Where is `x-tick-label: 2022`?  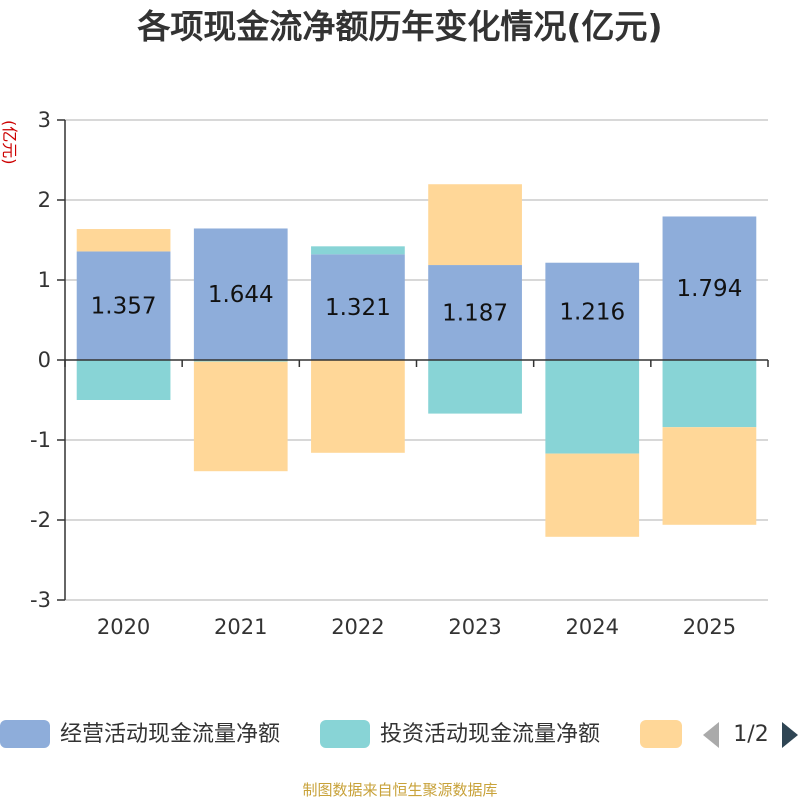
x-tick-label: 2022 is located at coordinates (357, 627).